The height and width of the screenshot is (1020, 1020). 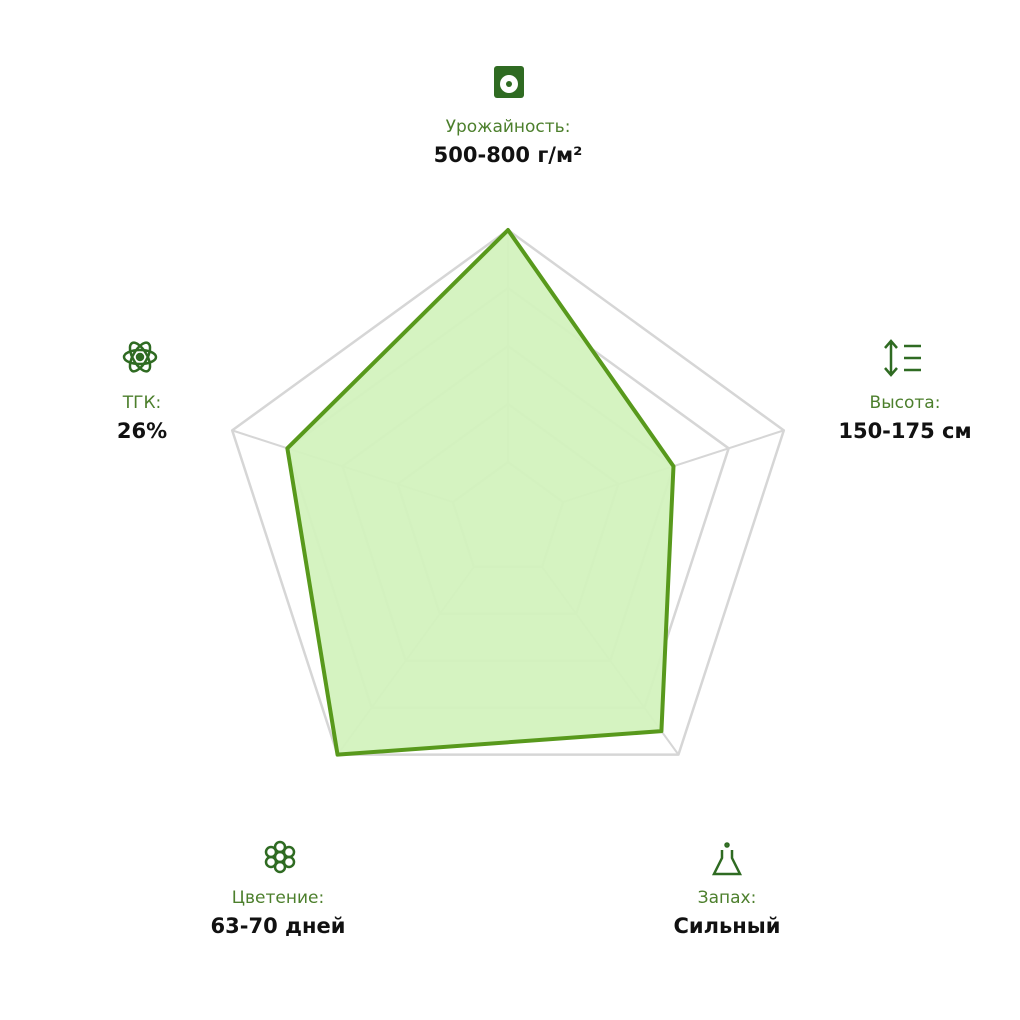 I want to click on axis-detail: 500-800 г/м², so click(x=508, y=155).